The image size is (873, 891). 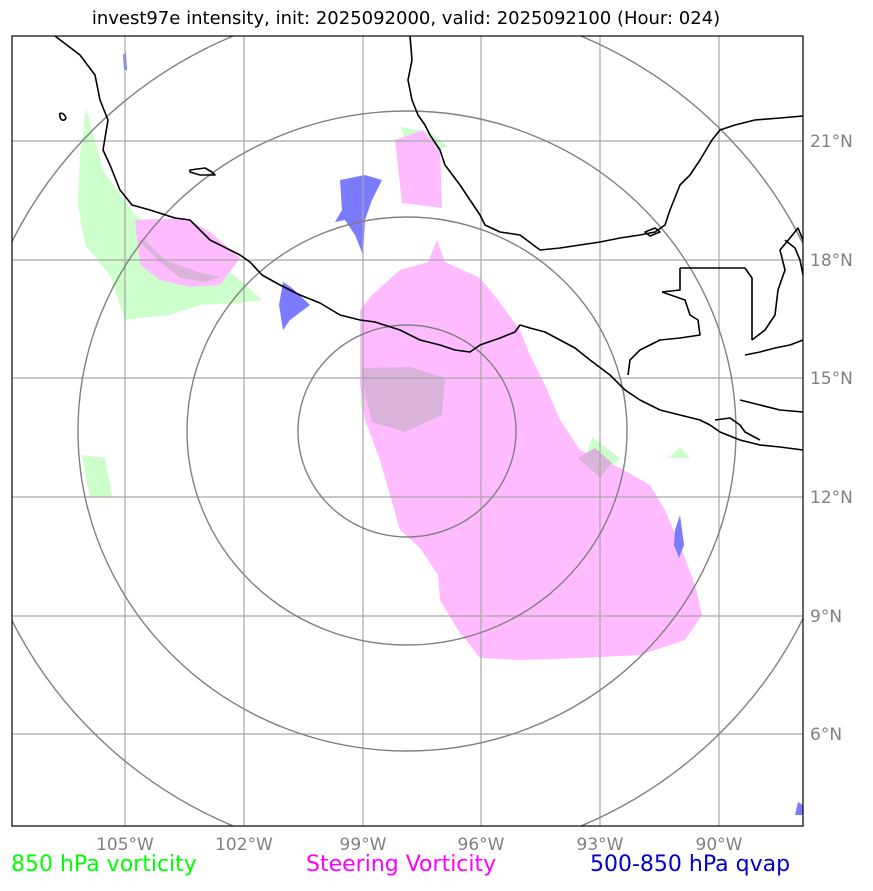 What do you see at coordinates (671, 280) in the screenshot?
I see `guatemala-border` at bounding box center [671, 280].